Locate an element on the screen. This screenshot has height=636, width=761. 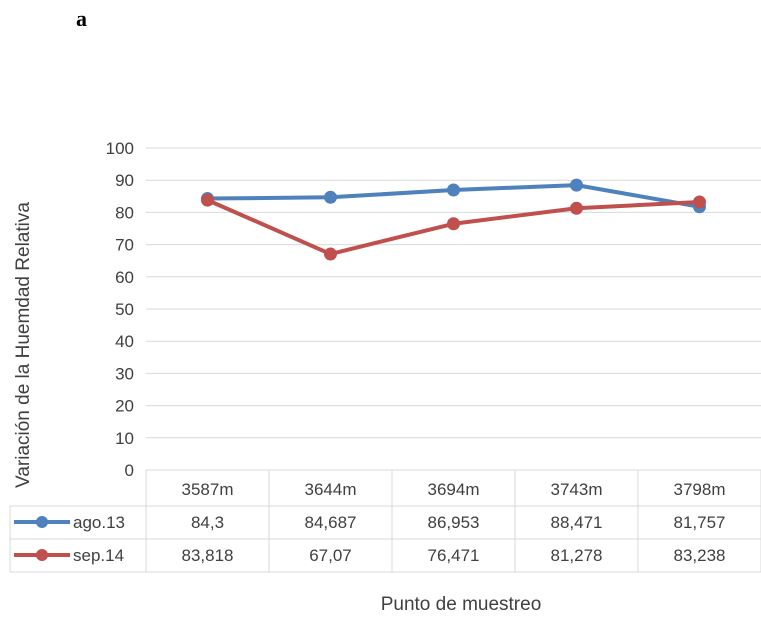
y-tick-label: 10 is located at coordinates (124, 438).